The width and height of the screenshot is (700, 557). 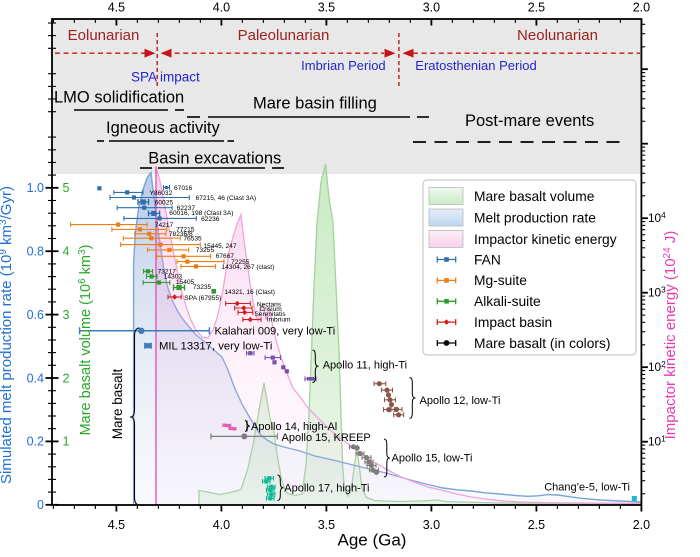 What do you see at coordinates (500, 280) in the screenshot?
I see `svg-text: Mg-suite` at bounding box center [500, 280].